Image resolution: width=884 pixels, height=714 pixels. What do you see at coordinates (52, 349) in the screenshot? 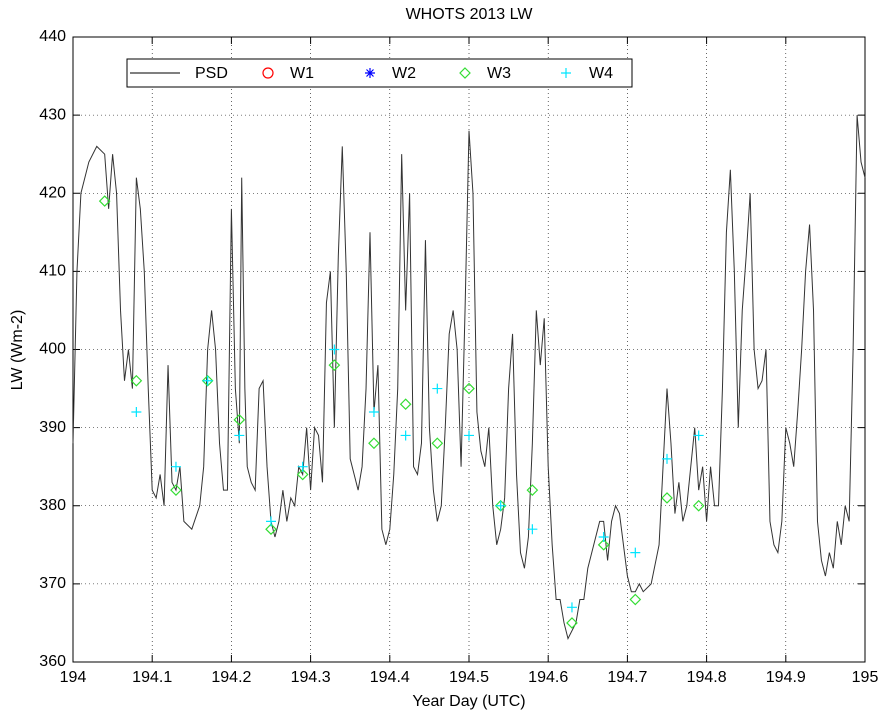
I see `y-tick-label: 400` at bounding box center [52, 349].